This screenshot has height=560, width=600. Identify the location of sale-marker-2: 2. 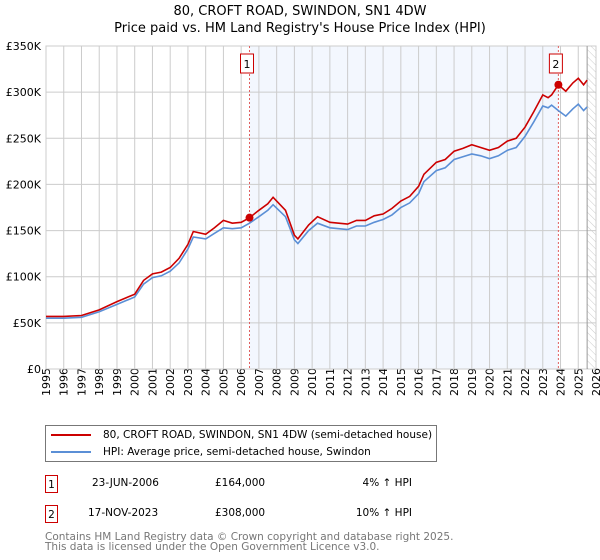
(51, 514).